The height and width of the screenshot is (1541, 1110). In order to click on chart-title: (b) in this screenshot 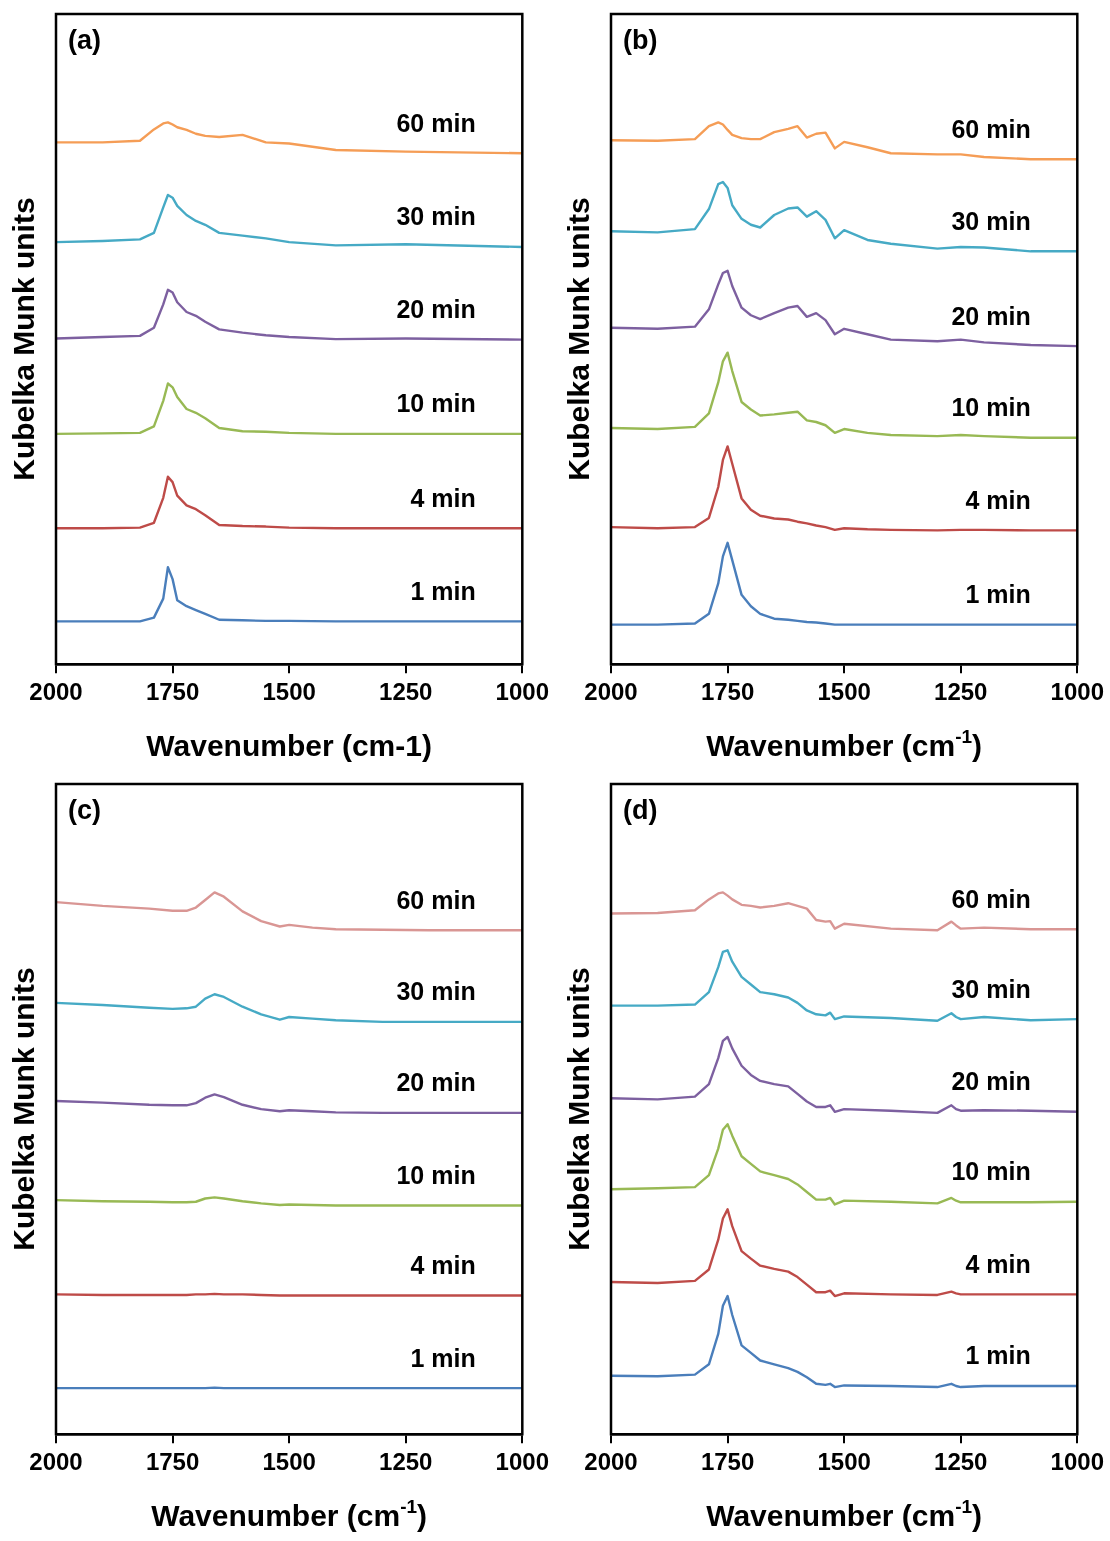, I will do `click(640, 39)`.